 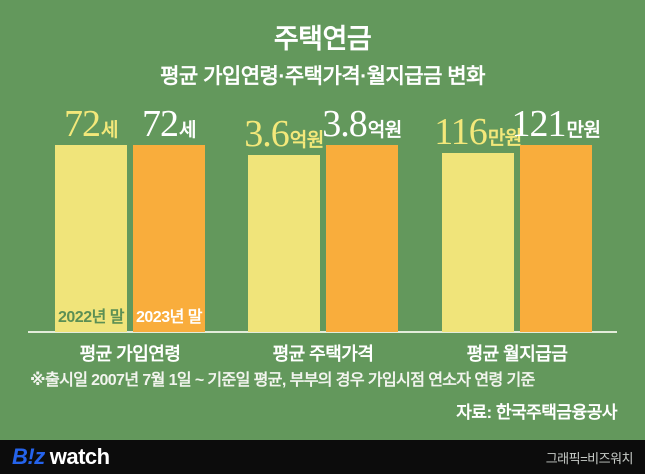 I want to click on value-label-avg-join-age-2022: 72세, so click(x=91, y=124).